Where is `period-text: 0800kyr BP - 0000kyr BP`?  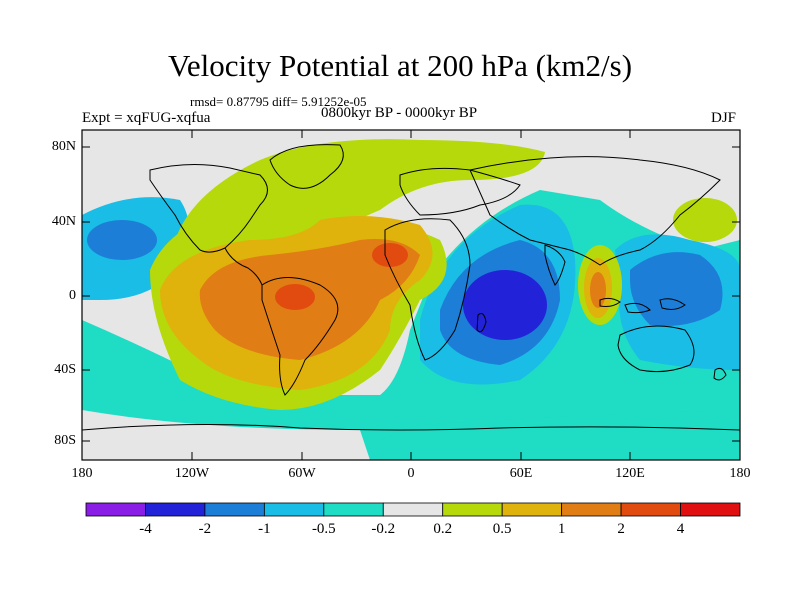 period-text: 0800kyr BP - 0000kyr BP is located at coordinates (399, 113).